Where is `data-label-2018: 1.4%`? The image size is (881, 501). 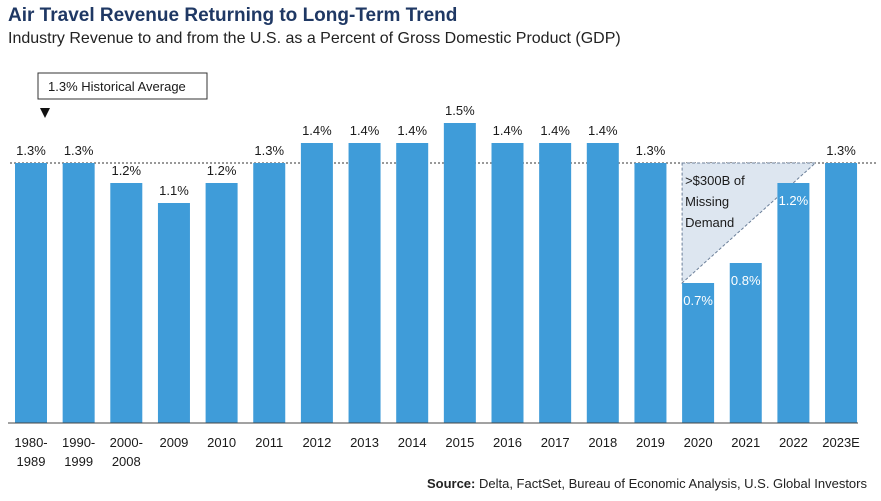
data-label-2018: 1.4% is located at coordinates (603, 130).